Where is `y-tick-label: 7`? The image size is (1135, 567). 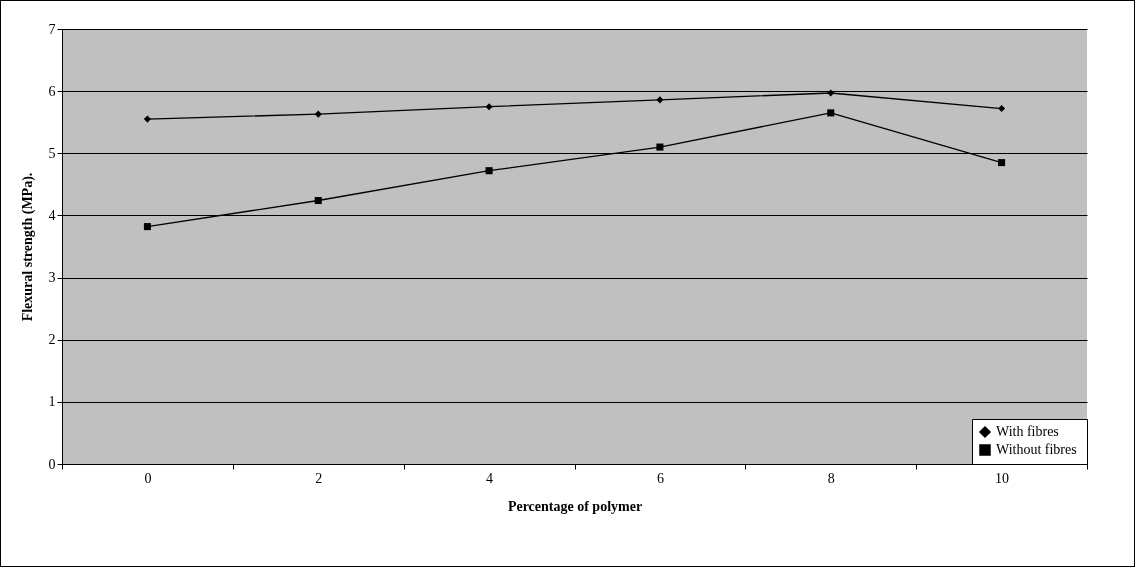
y-tick-label: 7 is located at coordinates (52, 29).